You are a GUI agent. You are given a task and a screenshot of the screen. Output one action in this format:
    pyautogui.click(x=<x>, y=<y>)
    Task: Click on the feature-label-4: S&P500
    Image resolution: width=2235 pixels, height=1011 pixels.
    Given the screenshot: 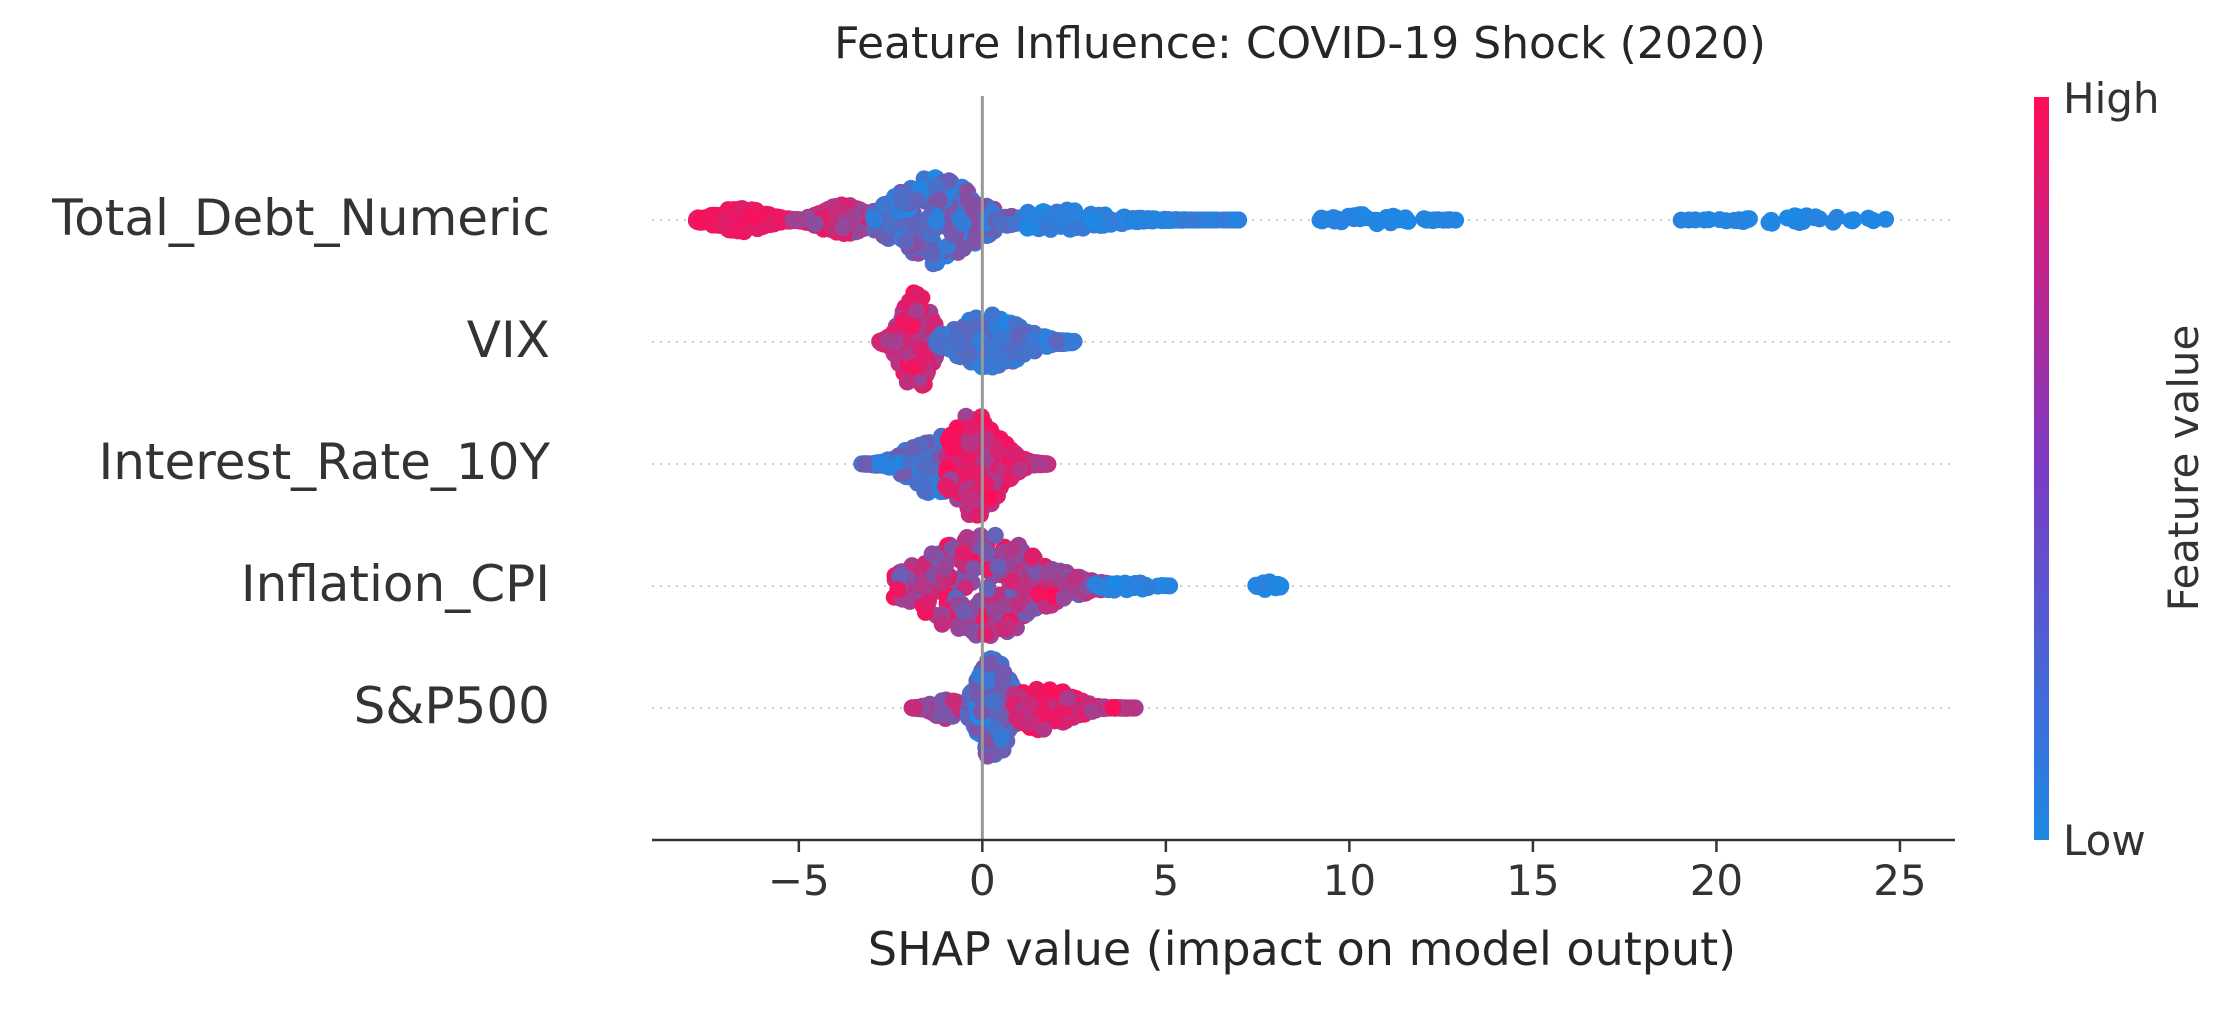 What is the action you would take?
    pyautogui.click(x=452, y=706)
    